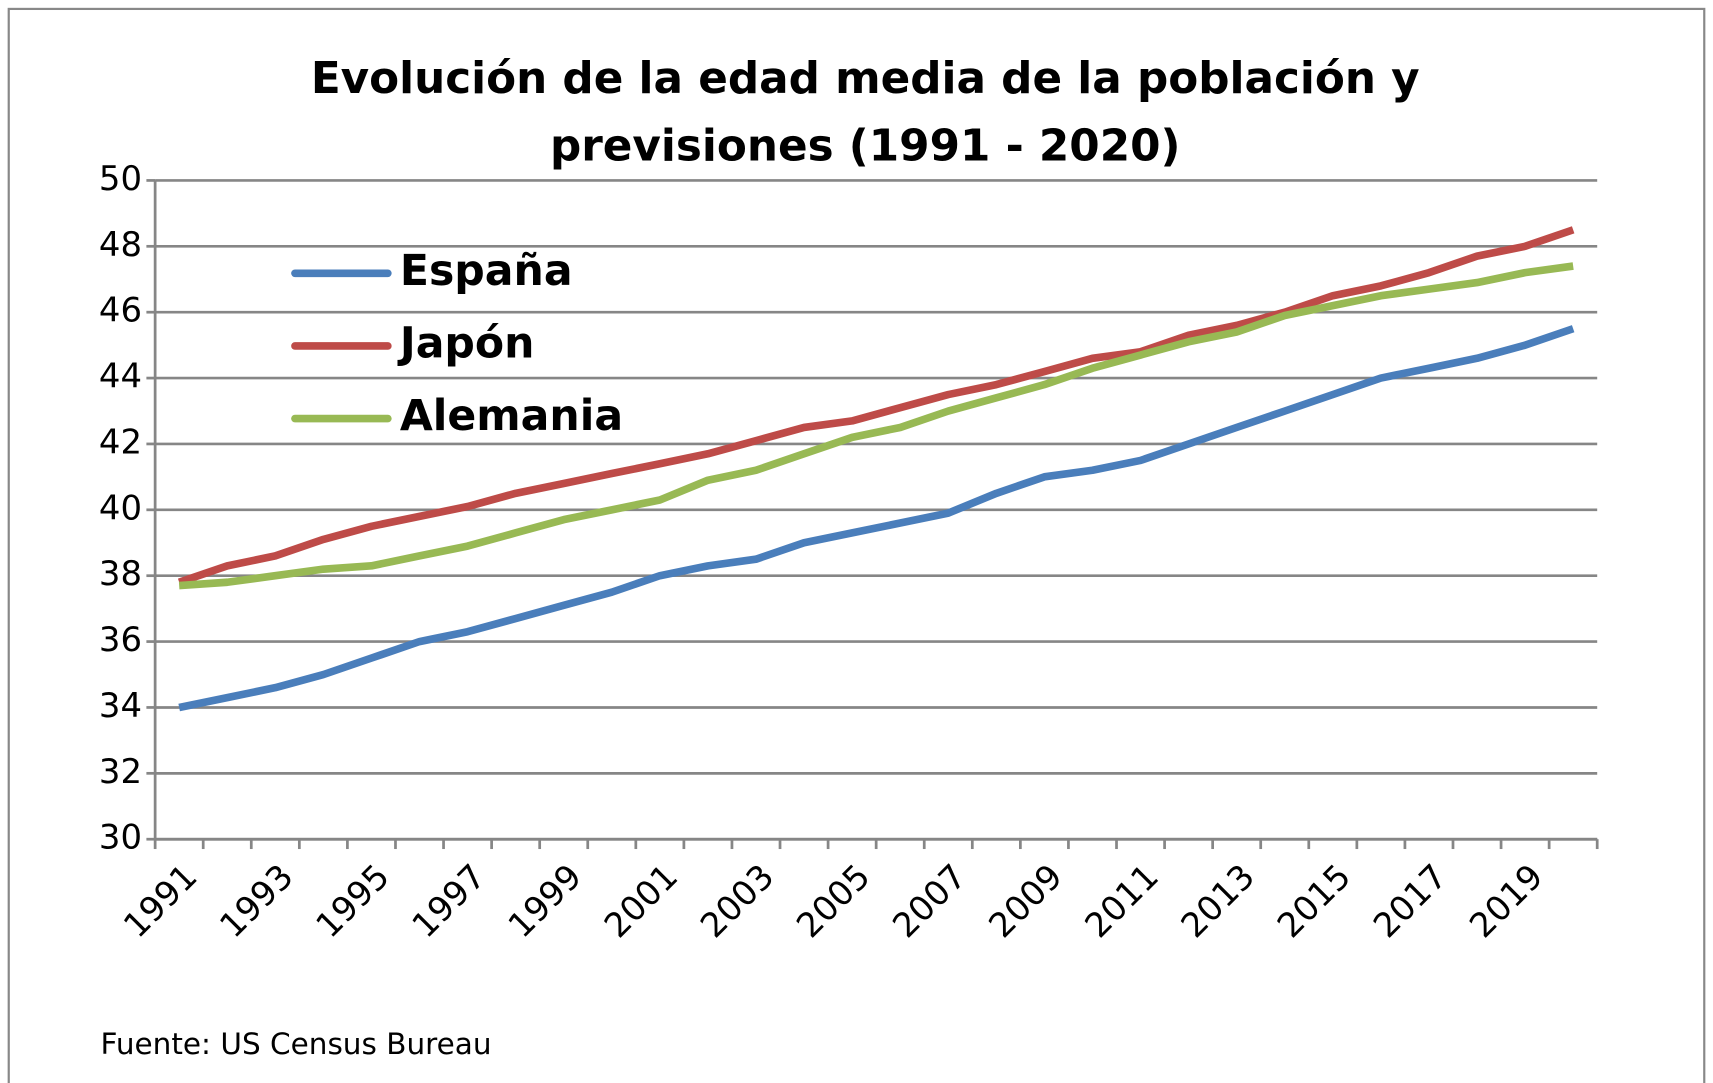  Describe the element at coordinates (120, 837) in the screenshot. I see `y-tick-label: 30` at that location.